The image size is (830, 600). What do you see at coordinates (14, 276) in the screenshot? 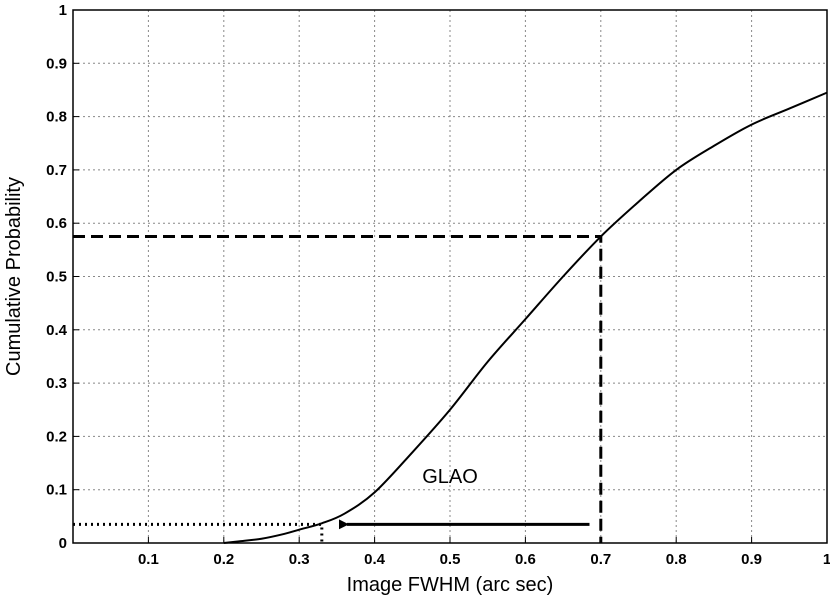
I see `y-axis-title: Cumulative Probability` at bounding box center [14, 276].